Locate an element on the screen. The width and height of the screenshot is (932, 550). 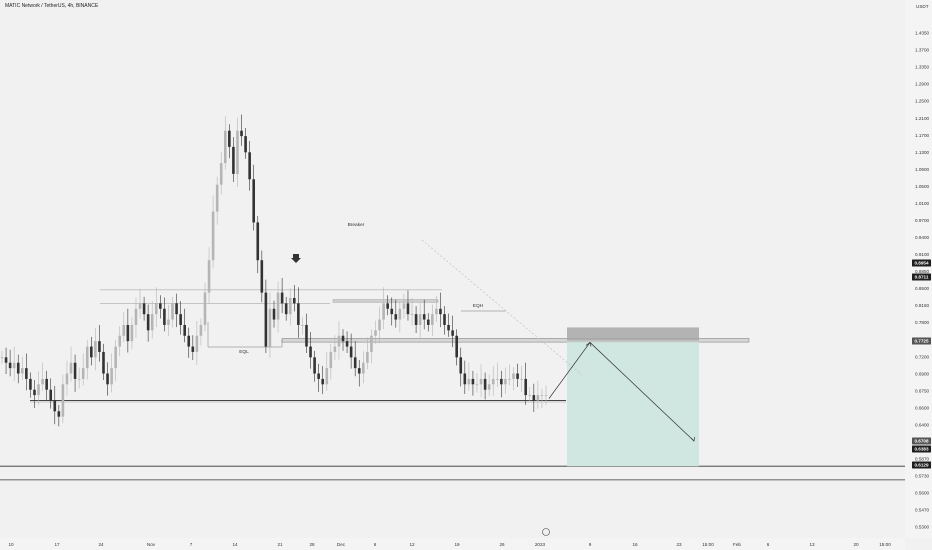
time-tick-label: 15:00 is located at coordinates (885, 544).